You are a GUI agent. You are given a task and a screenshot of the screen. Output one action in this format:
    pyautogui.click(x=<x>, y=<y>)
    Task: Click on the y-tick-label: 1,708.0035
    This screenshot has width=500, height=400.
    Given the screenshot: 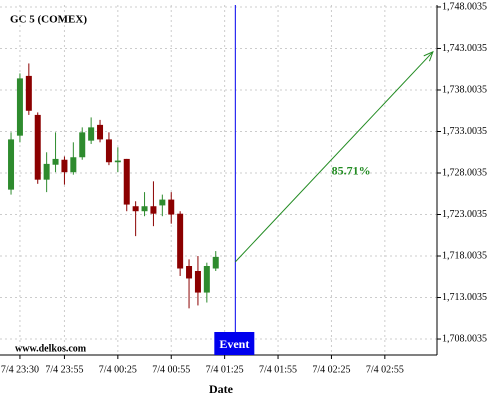 What is the action you would take?
    pyautogui.click(x=464, y=338)
    